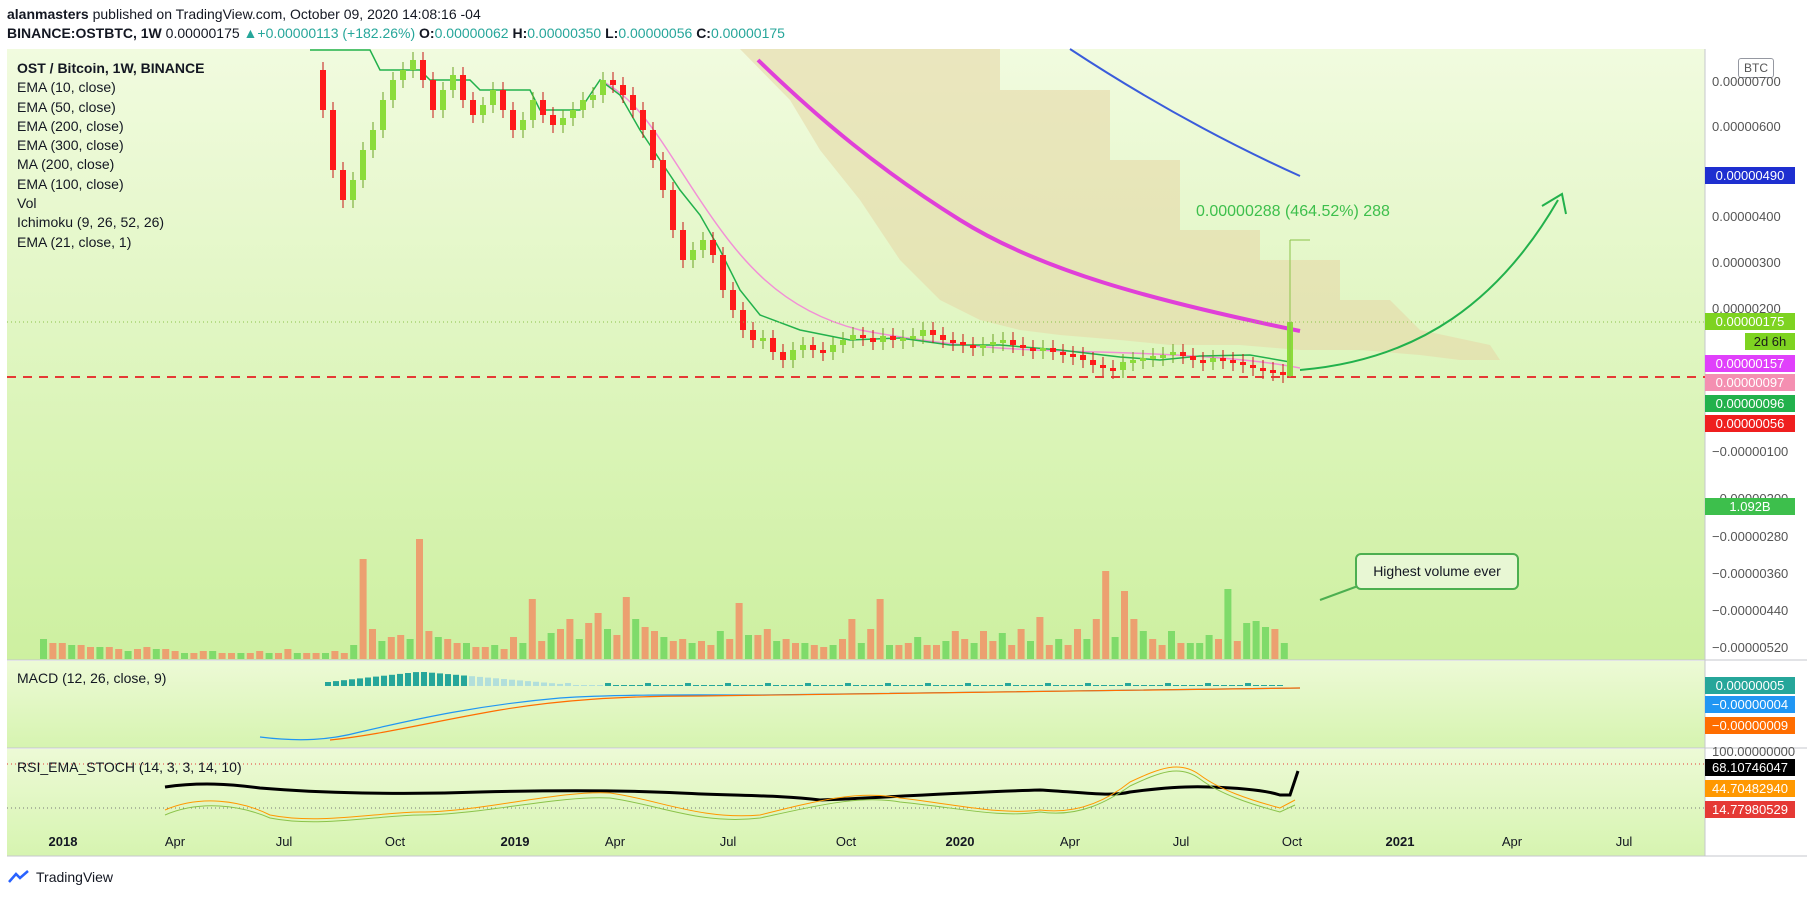 Image resolution: width=1816 pixels, height=899 pixels. What do you see at coordinates (111, 68) in the screenshot?
I see `legend-symbol: OST / Bitcoin, 1W, BINANCE` at bounding box center [111, 68].